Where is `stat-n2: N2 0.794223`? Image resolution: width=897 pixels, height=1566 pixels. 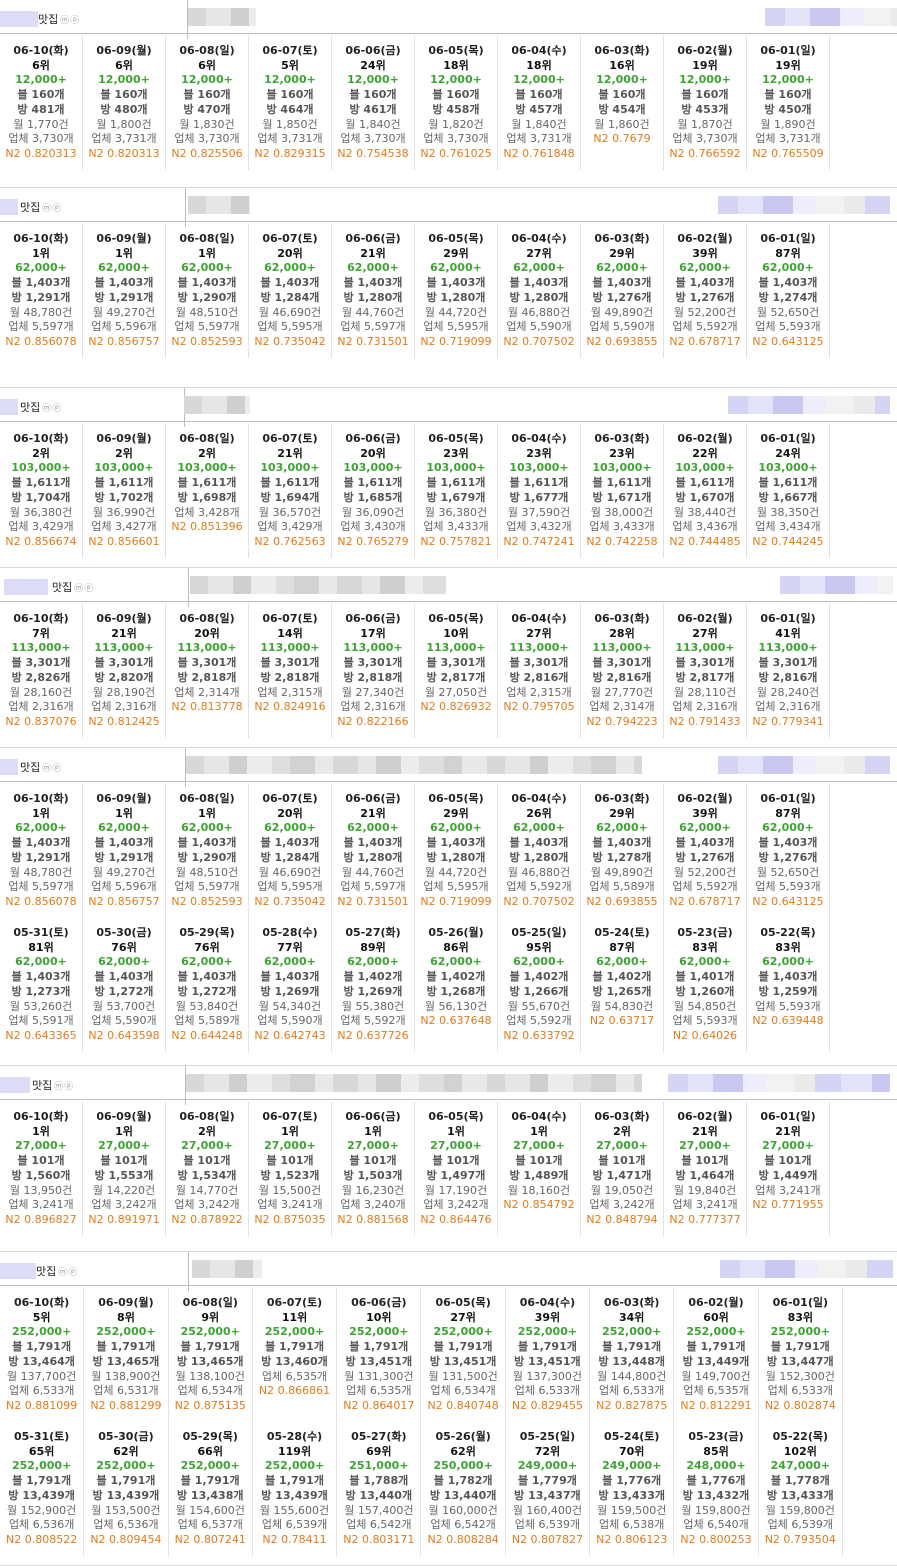
stat-n2: N2 0.794223 is located at coordinates (622, 721).